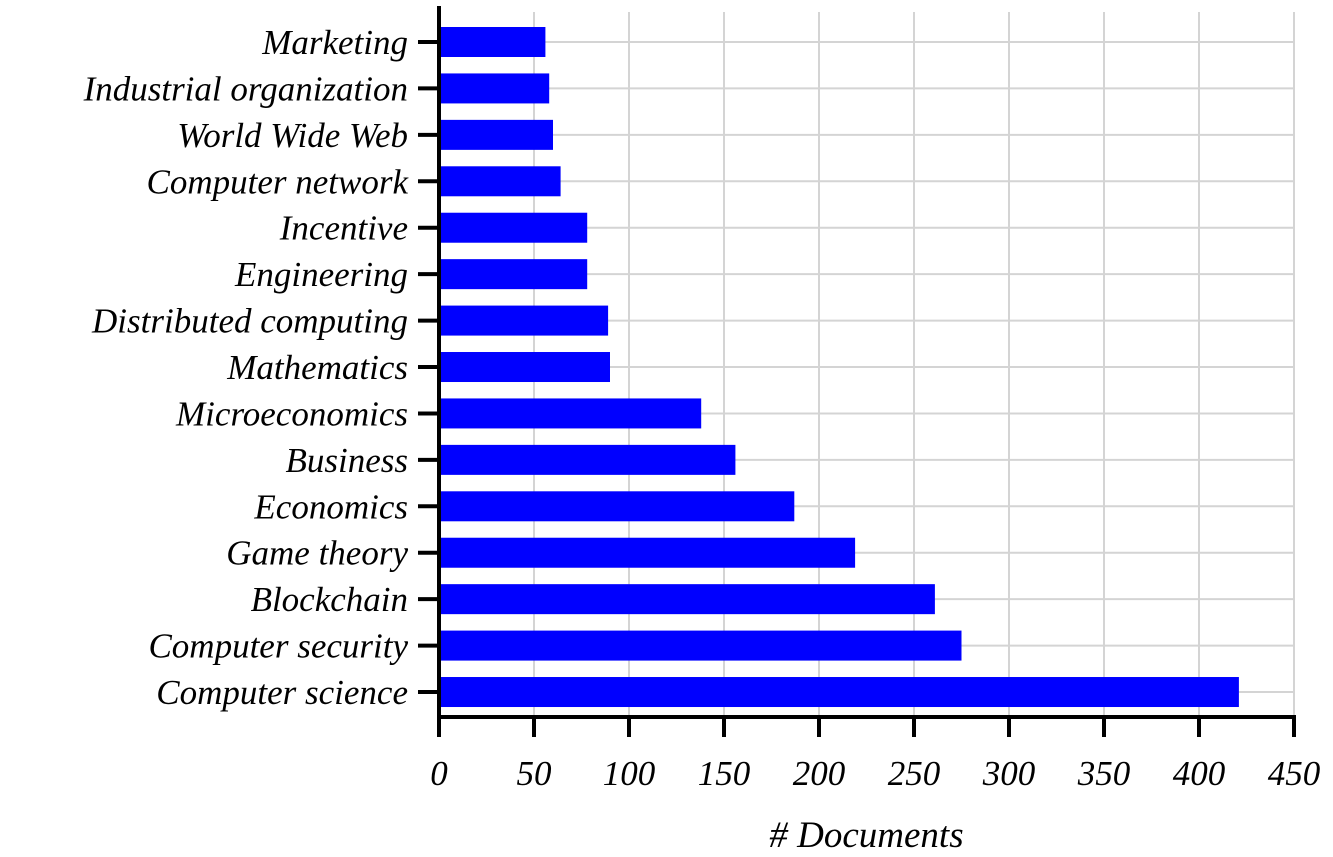 The width and height of the screenshot is (1333, 857). Describe the element at coordinates (317, 367) in the screenshot. I see `y-tick-label: Mathematics` at that location.